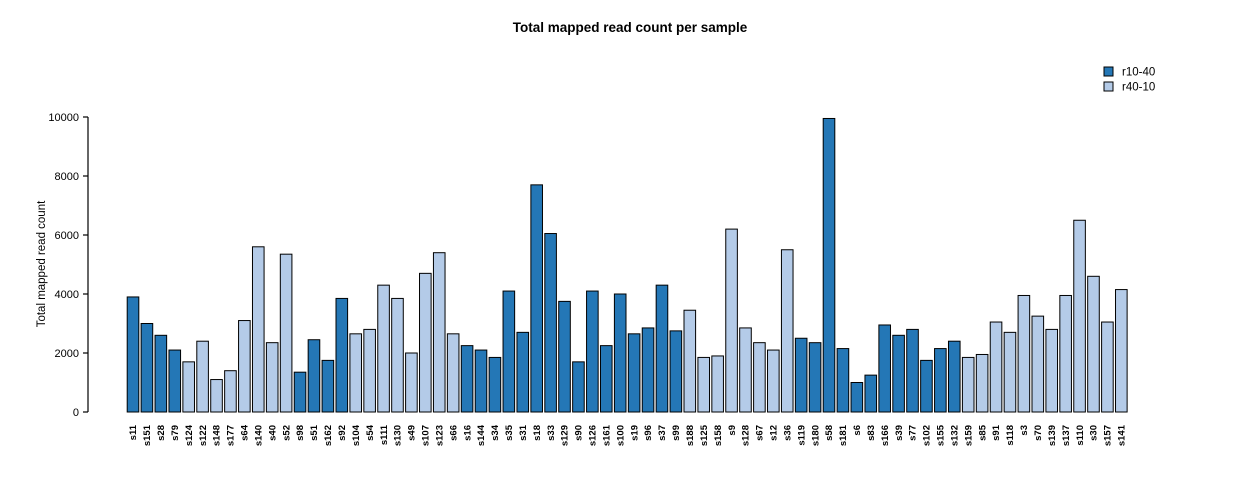 The height and width of the screenshot is (500, 1238). What do you see at coordinates (760, 433) in the screenshot?
I see `x-tick-label: s67` at bounding box center [760, 433].